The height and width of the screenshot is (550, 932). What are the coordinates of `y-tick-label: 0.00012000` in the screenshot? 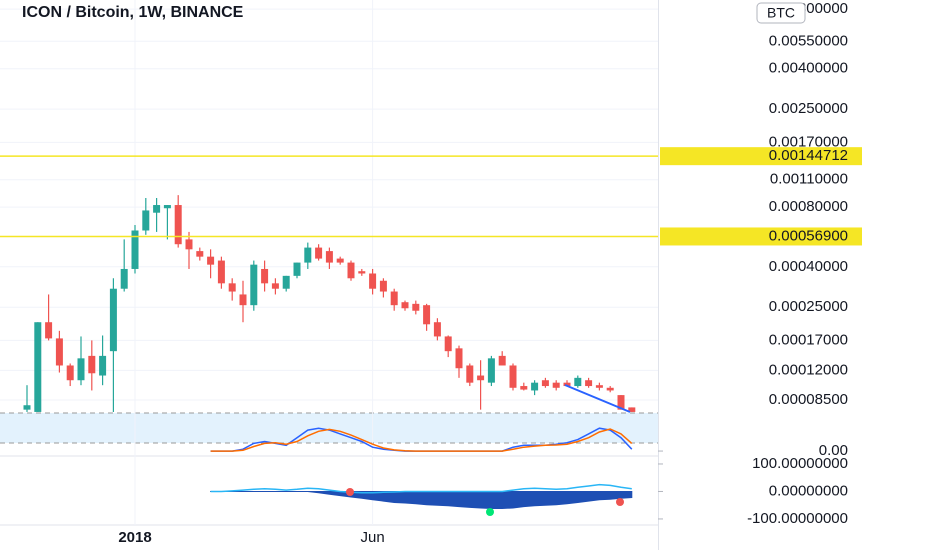 It's located at (808, 369).